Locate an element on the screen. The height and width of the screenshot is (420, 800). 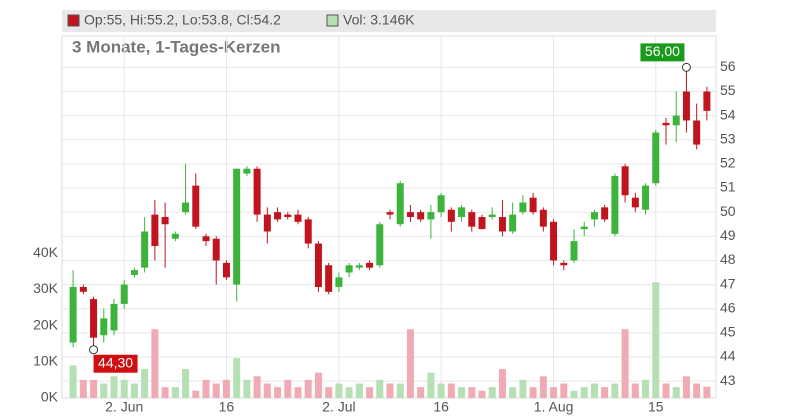
x-tick-label: 2. Jun is located at coordinates (124, 407).